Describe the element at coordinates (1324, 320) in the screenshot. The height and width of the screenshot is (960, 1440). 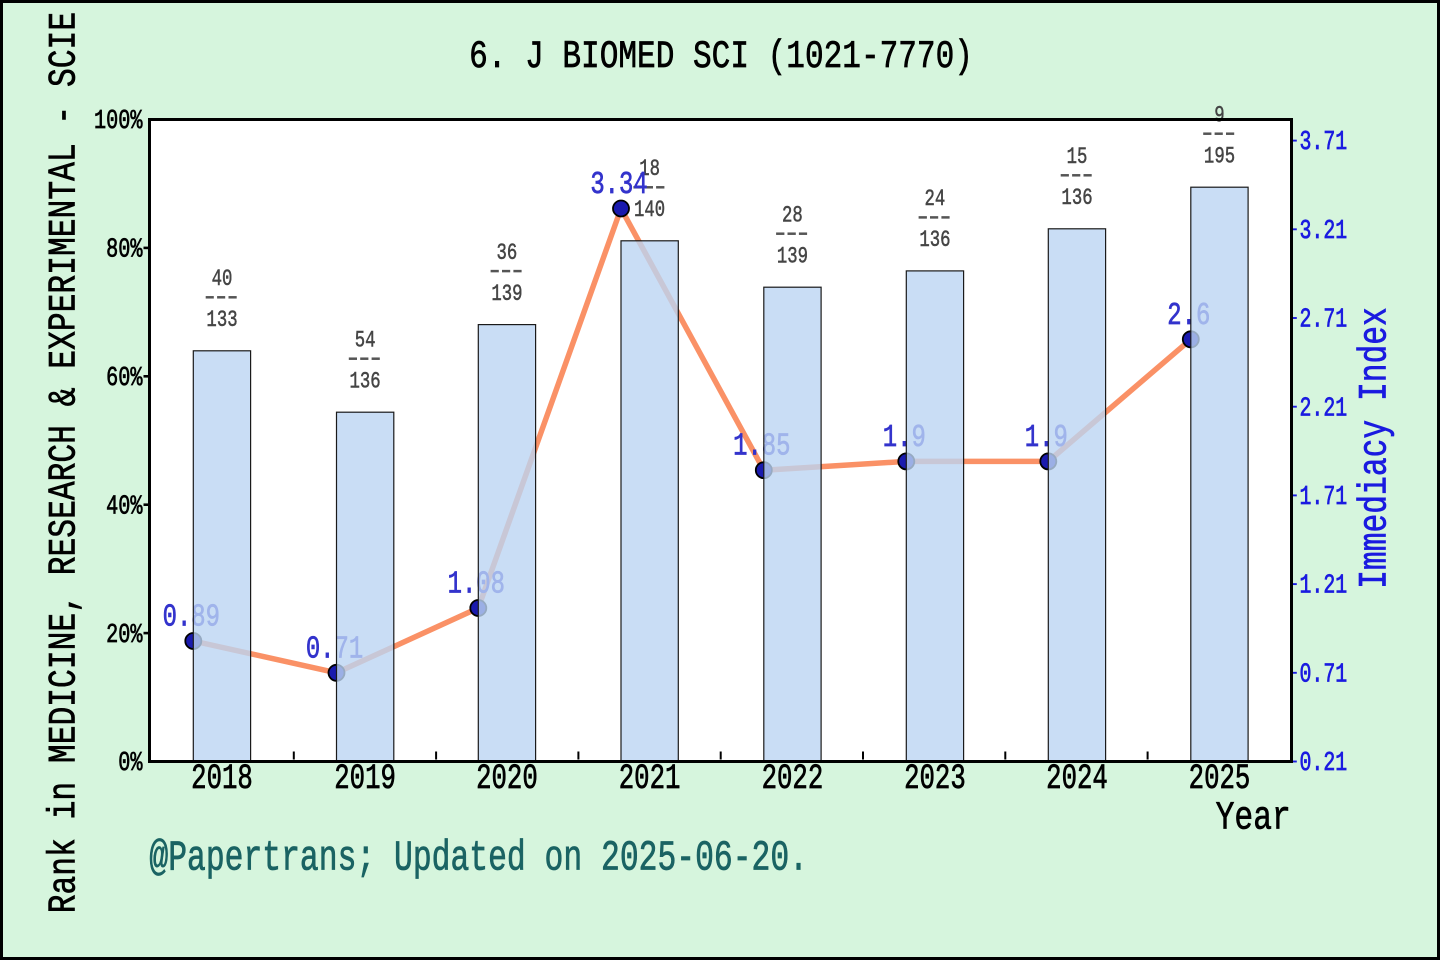
I see `svg-text: 2.71` at that location.